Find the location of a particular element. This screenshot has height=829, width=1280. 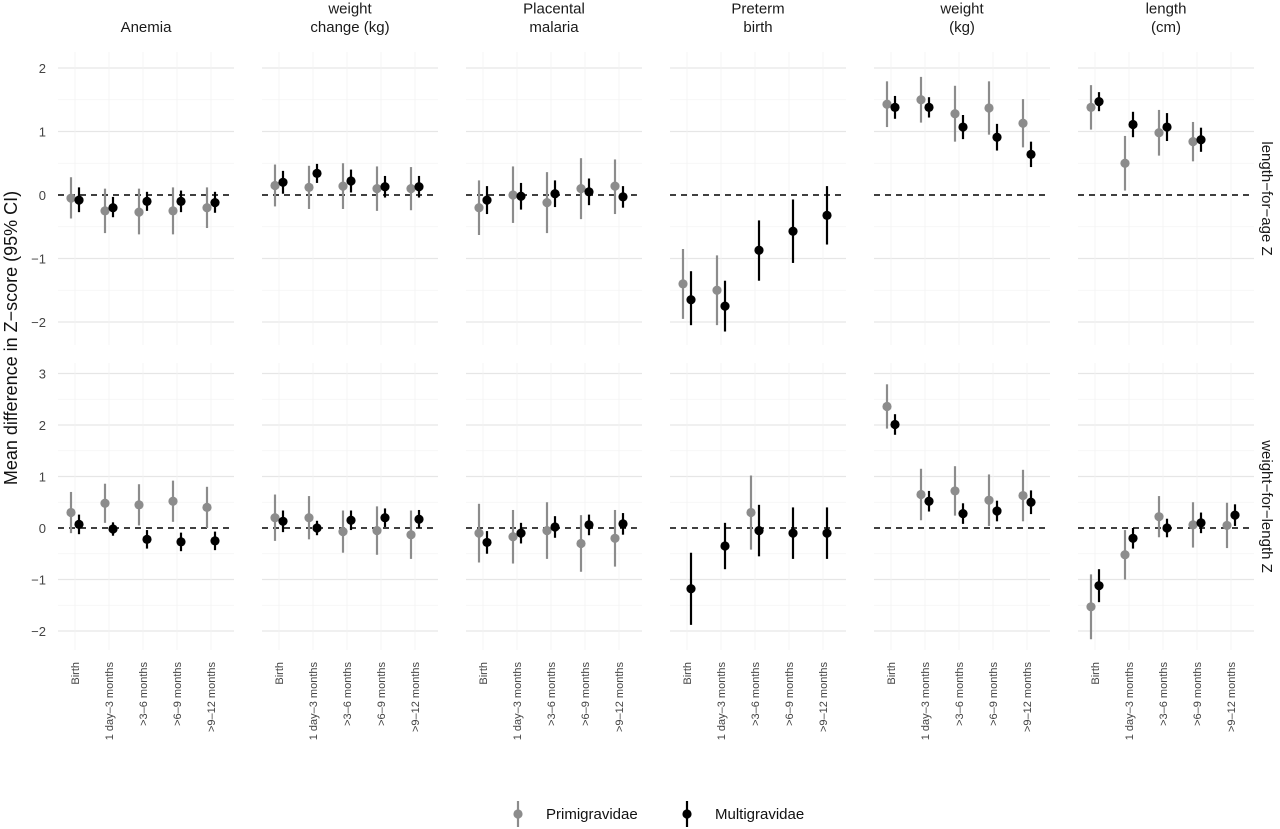

y-axis-title: Mean difference in Z−score (95% CI) is located at coordinates (11, 338).